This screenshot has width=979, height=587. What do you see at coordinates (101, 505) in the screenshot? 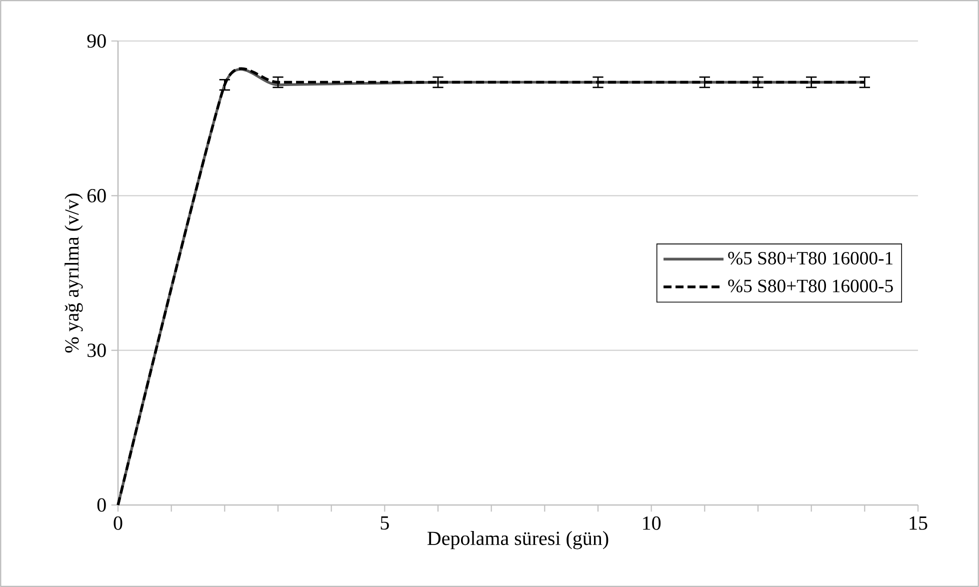
I see `y-tick-label: 0` at bounding box center [101, 505].